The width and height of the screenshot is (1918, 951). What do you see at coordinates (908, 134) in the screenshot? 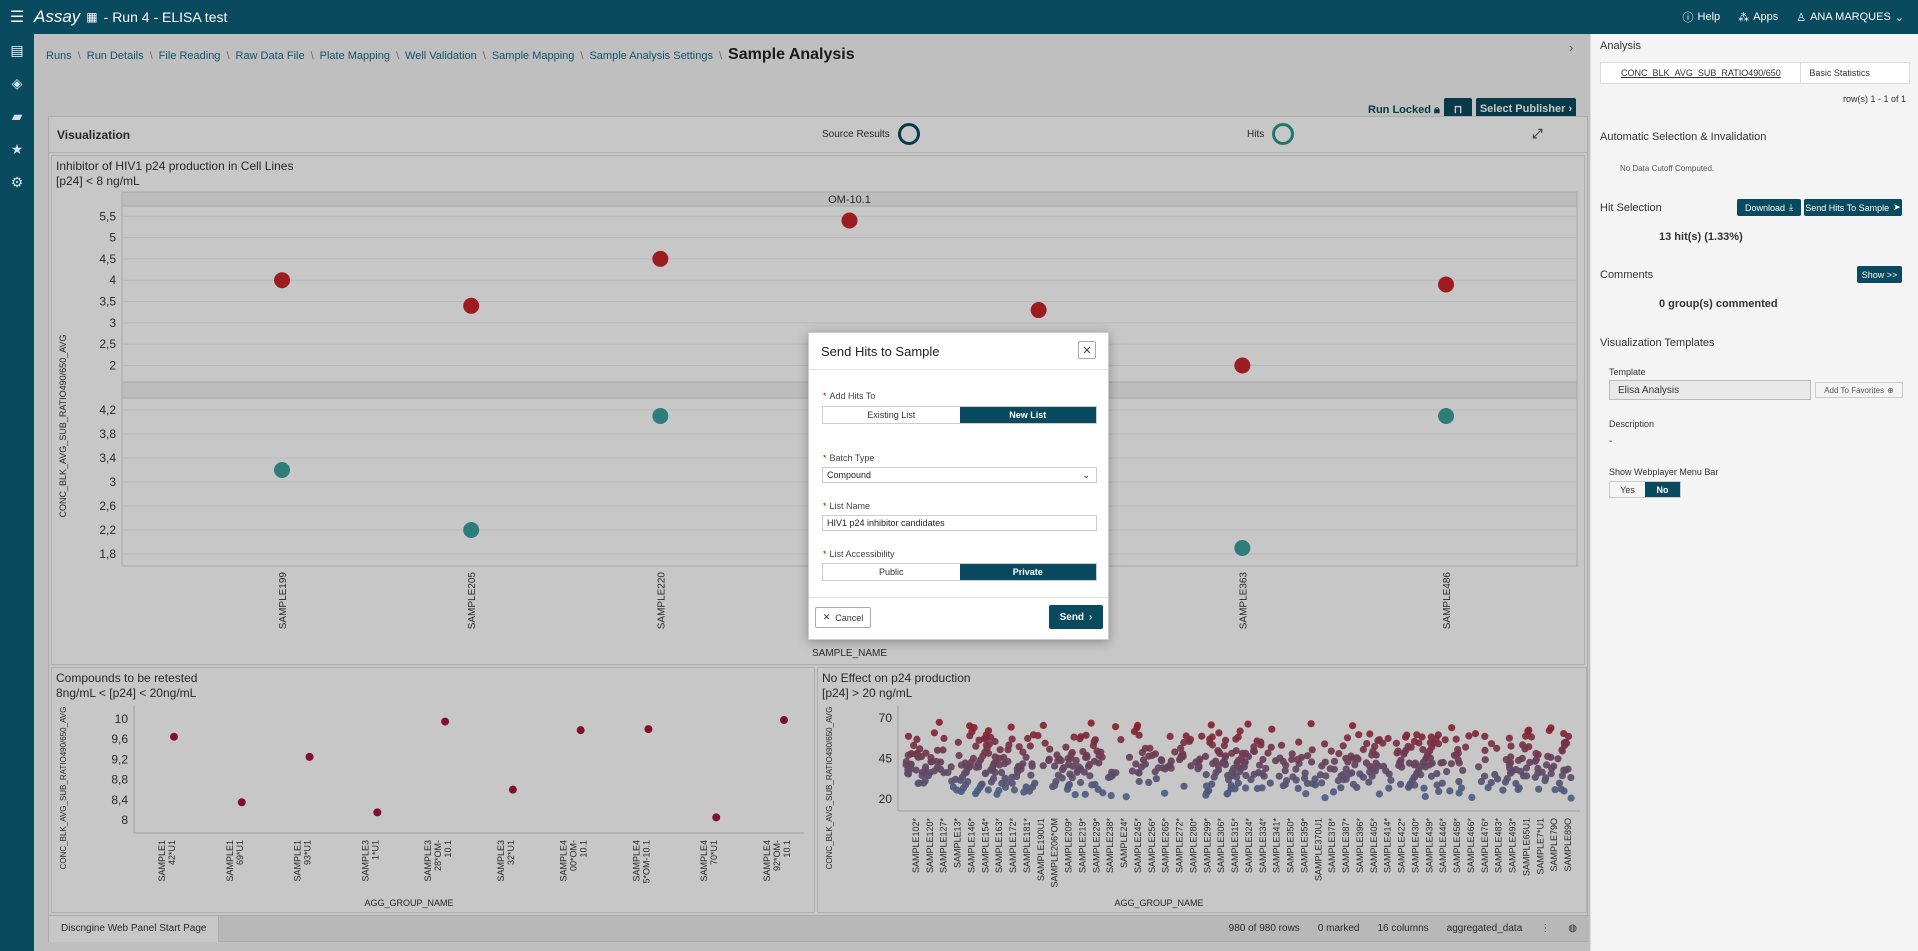
I see `source-results-ring-icon` at bounding box center [908, 134].